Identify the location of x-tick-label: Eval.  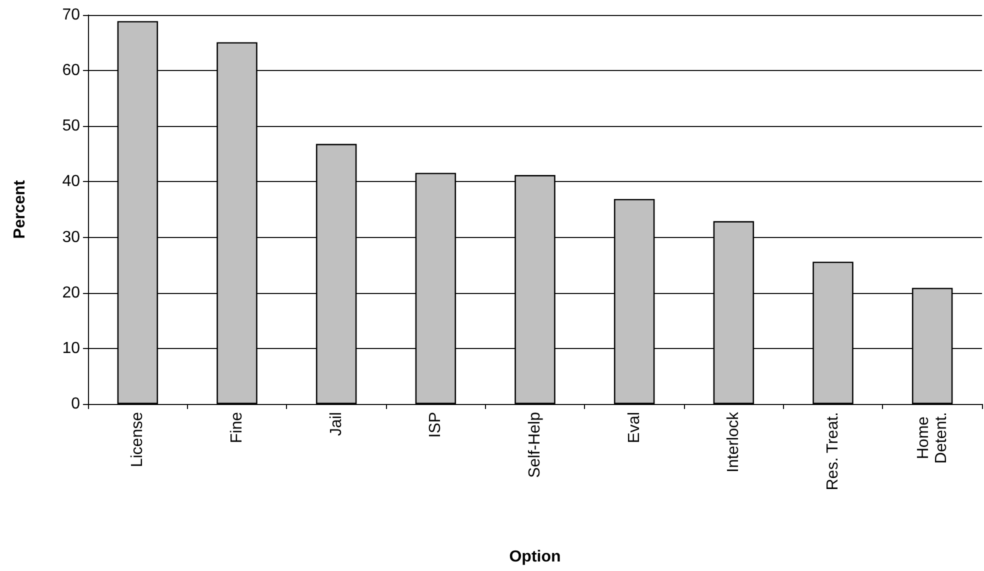
(634, 428).